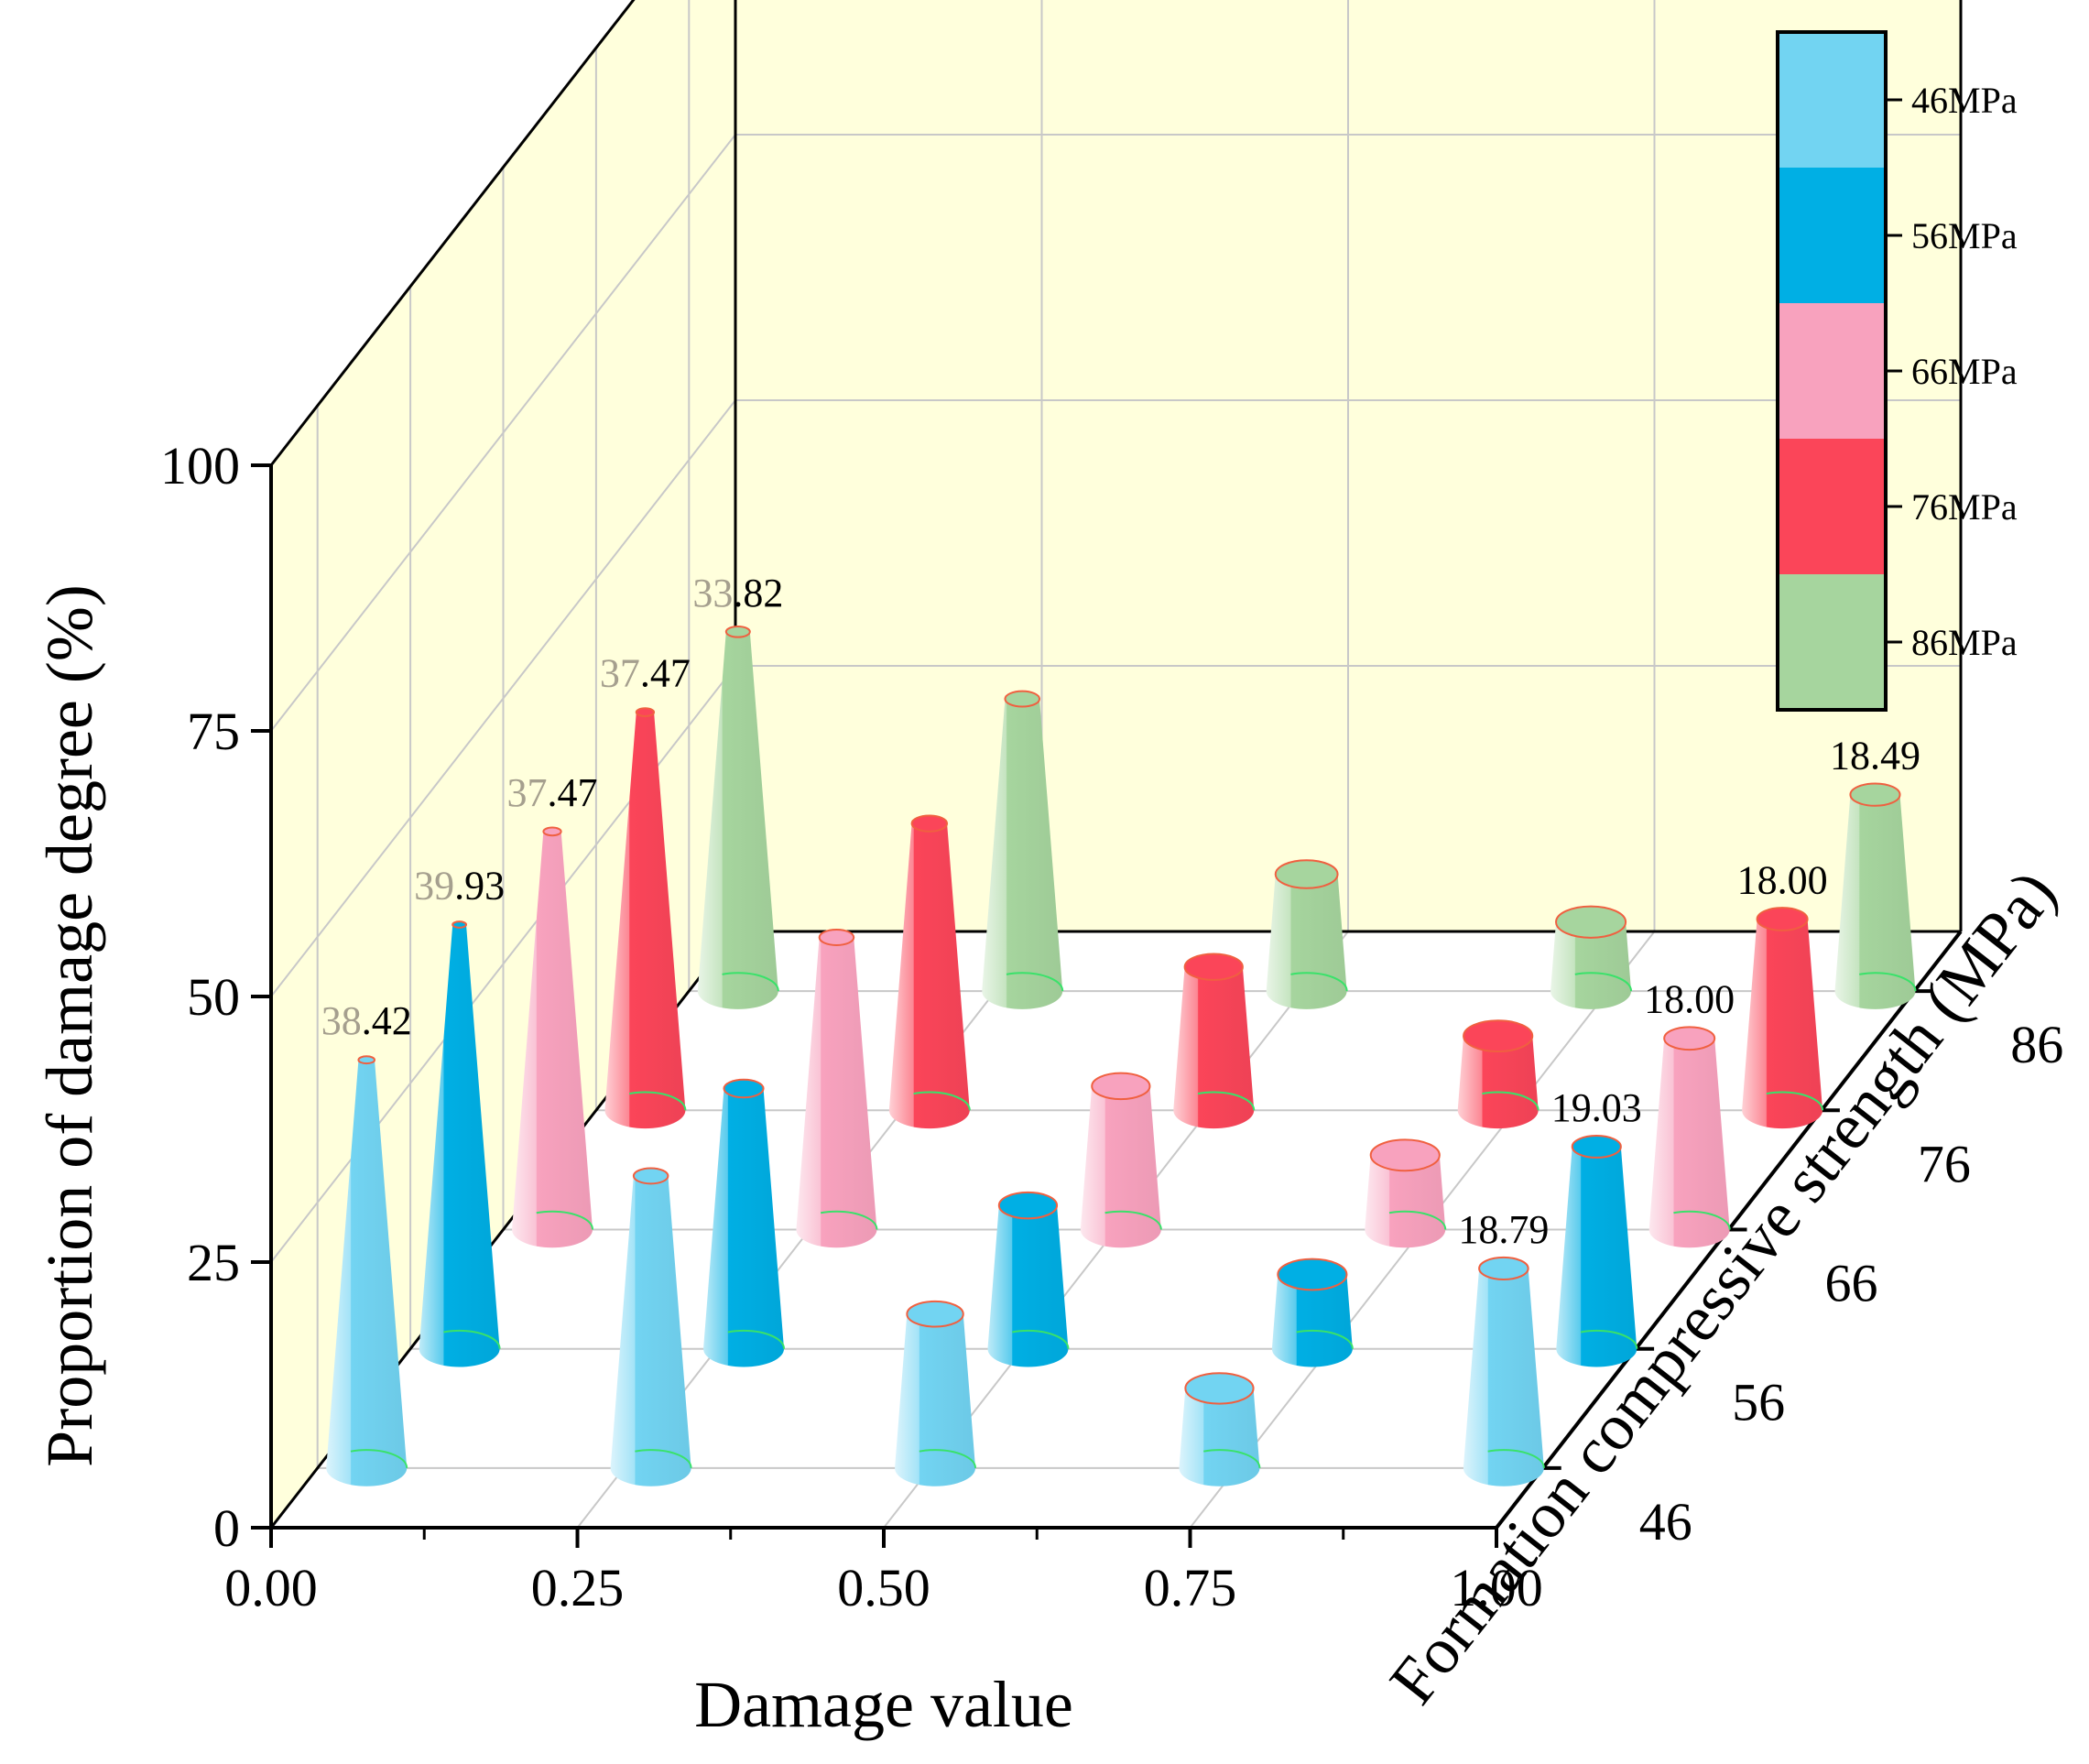  I want to click on cone-86MPa-0.75, so click(1591, 957).